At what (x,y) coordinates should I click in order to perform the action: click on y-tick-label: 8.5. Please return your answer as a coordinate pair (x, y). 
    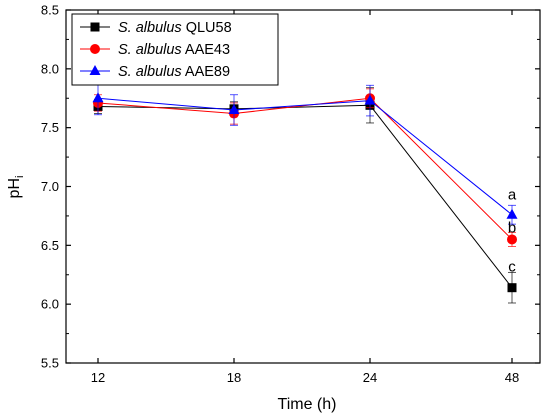
    Looking at the image, I should click on (50, 10).